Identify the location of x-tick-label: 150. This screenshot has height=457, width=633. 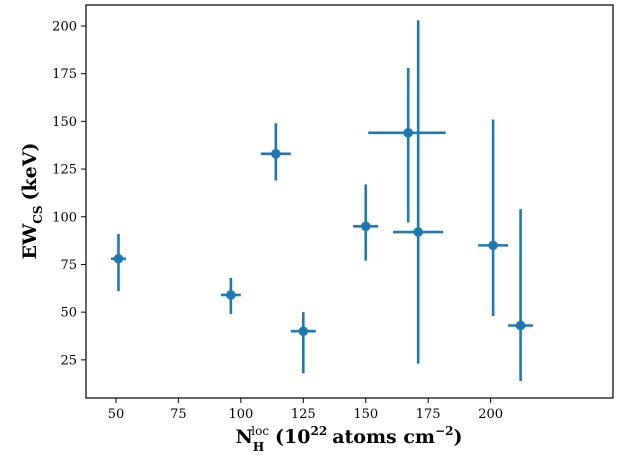
(365, 414).